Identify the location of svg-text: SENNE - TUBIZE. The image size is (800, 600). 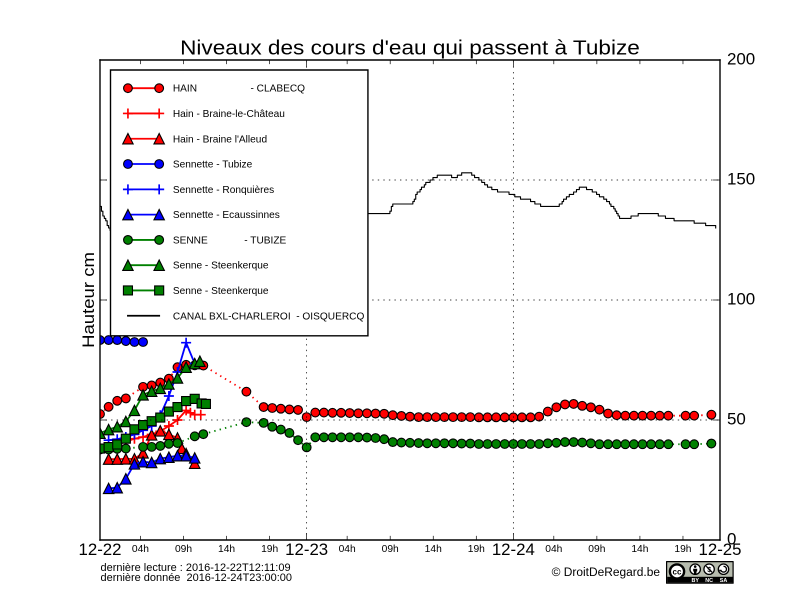
(230, 240).